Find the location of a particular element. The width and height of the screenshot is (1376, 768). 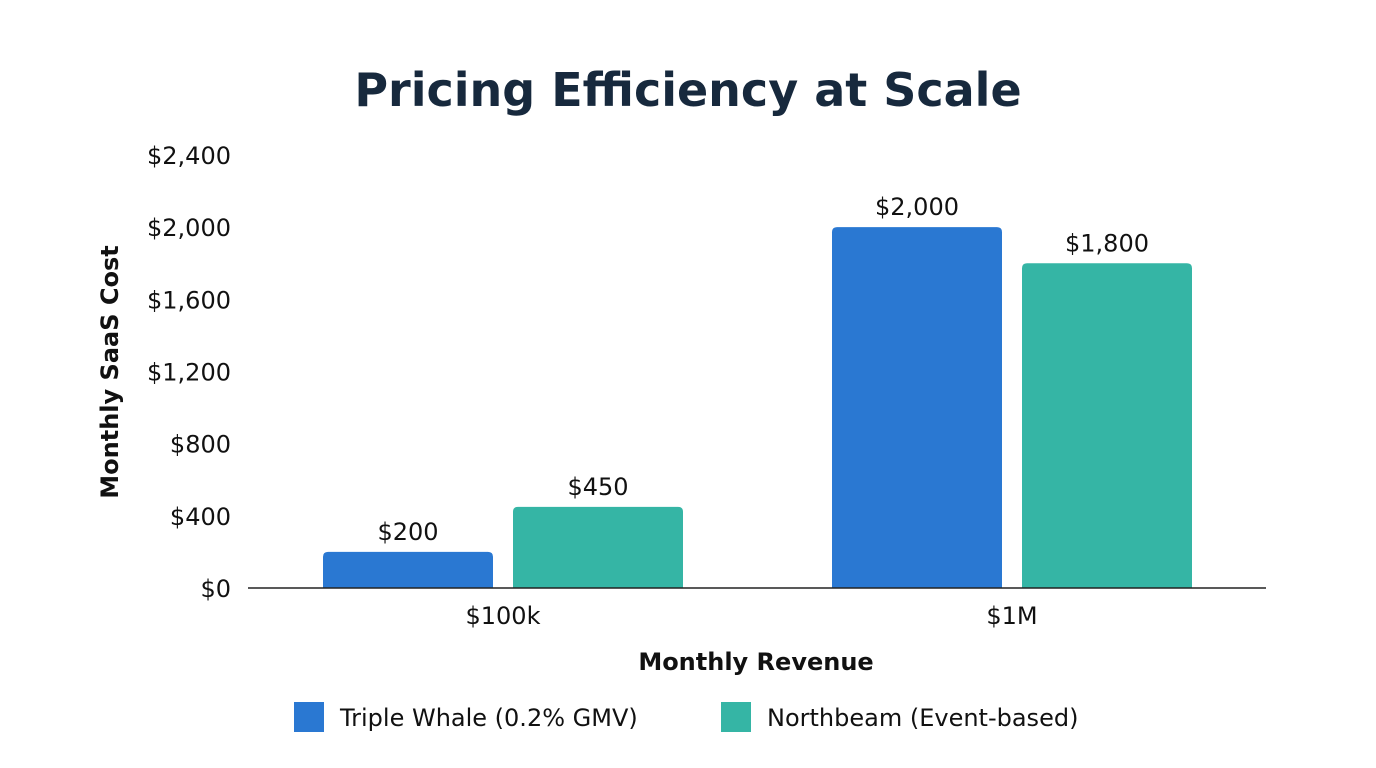

y-tick-label: $2,000 is located at coordinates (189, 228).